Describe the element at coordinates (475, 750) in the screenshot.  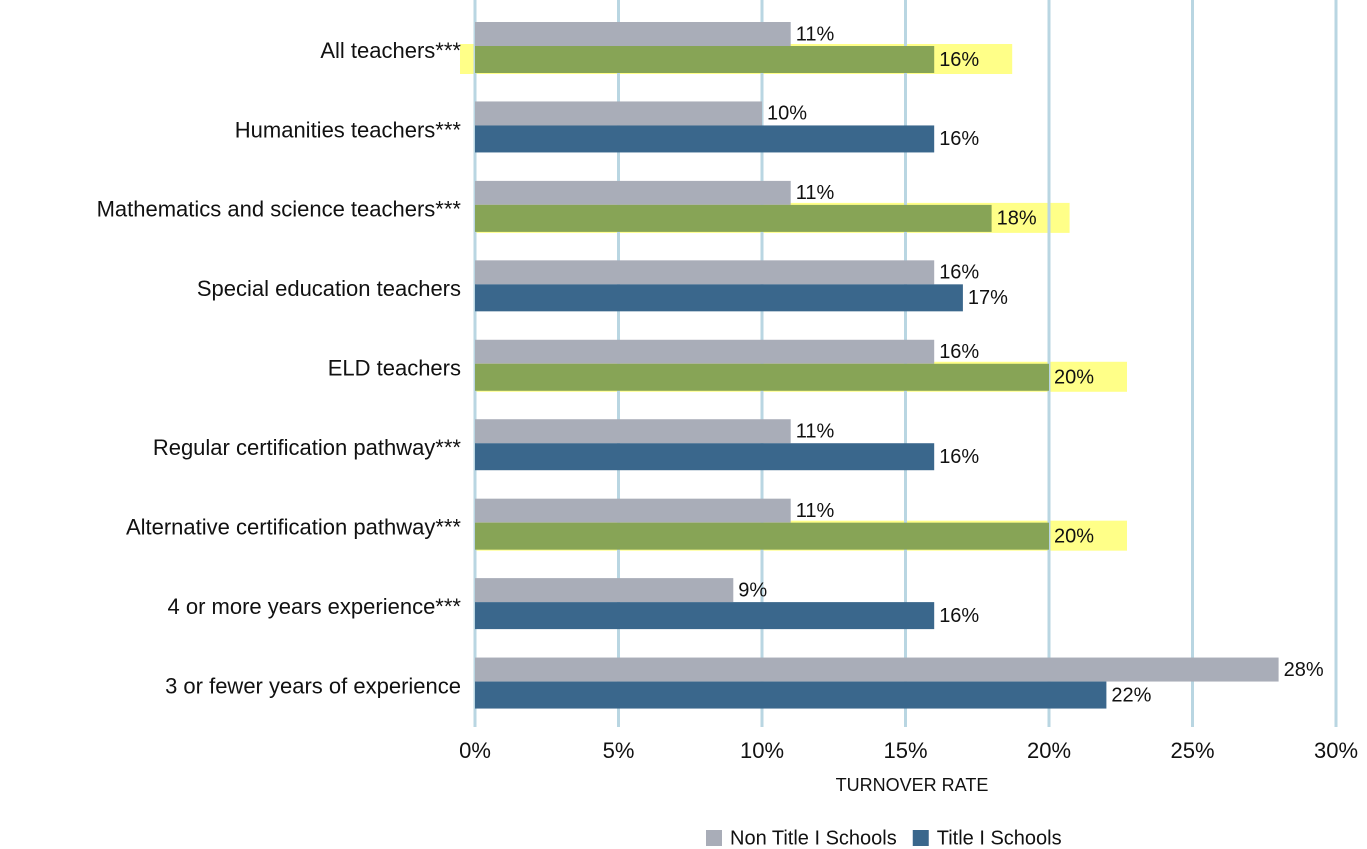
I see `x-tick-label: 0%` at that location.